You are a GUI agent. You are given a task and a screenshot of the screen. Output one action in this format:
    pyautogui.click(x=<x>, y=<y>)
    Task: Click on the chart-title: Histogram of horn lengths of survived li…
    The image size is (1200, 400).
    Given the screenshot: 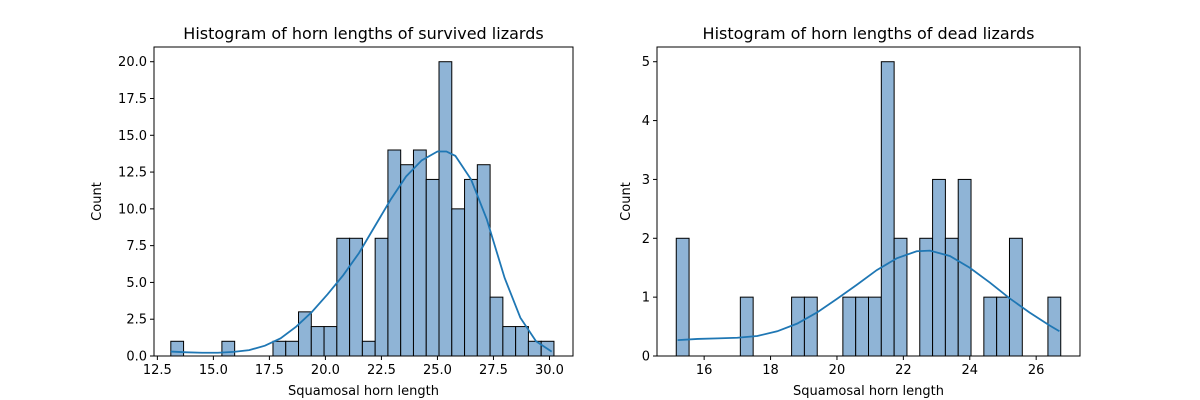 What is the action you would take?
    pyautogui.click(x=363, y=33)
    